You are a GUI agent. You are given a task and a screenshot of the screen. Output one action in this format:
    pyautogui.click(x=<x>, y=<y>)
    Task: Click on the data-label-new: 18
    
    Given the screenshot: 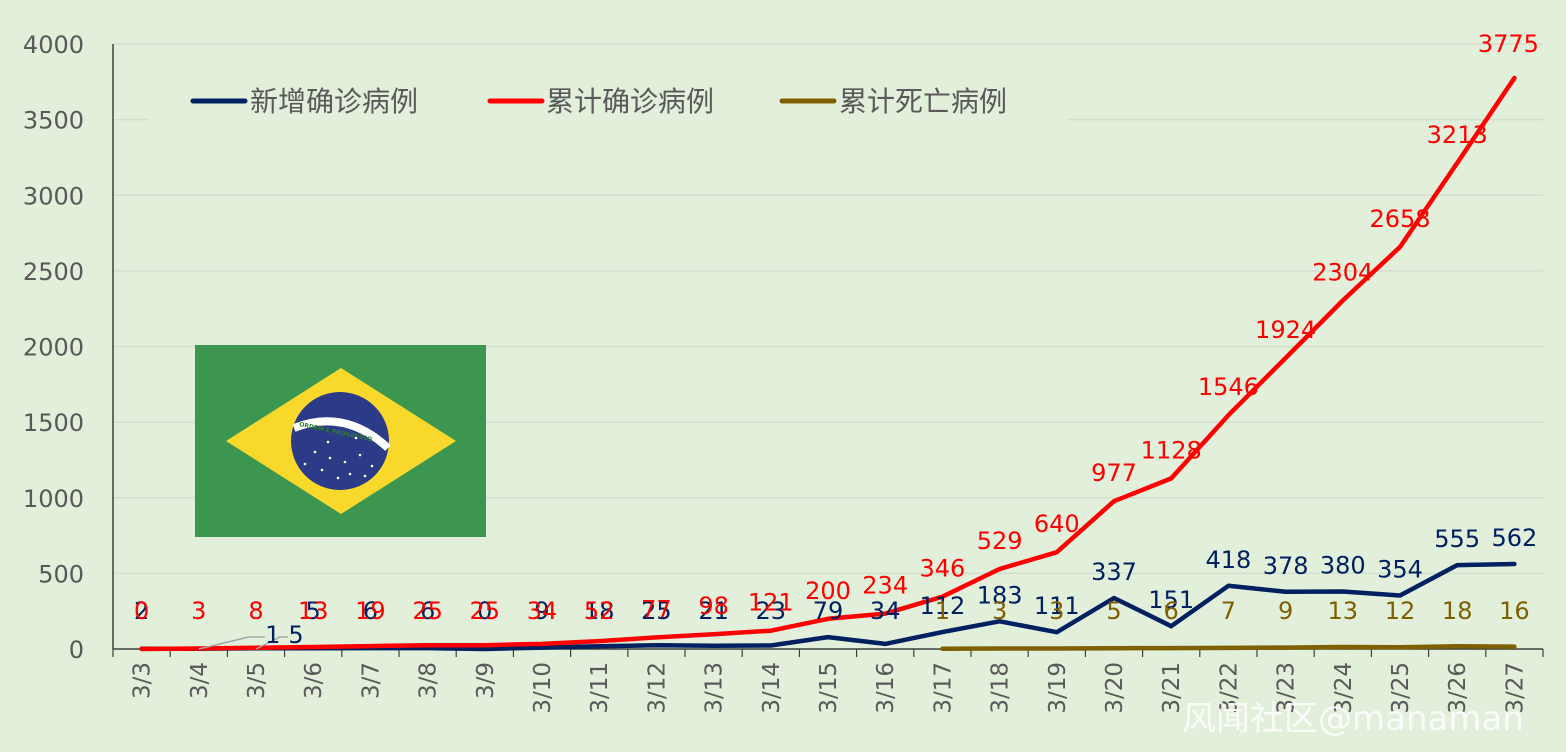 What is the action you would take?
    pyautogui.click(x=599, y=611)
    